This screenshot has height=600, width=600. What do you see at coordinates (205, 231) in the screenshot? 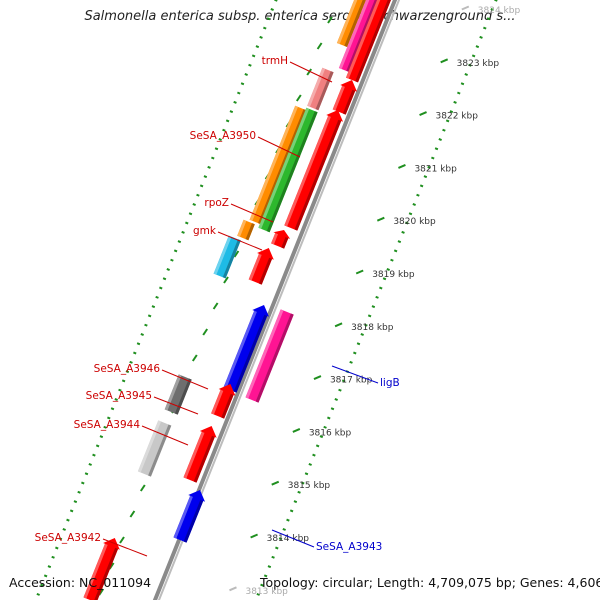
I see `gene-label: gmk` at bounding box center [205, 231].